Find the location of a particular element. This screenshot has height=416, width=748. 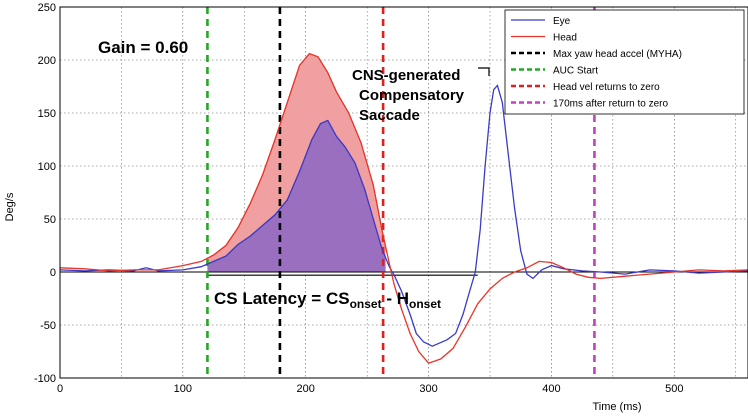

x-tick-label: 500 is located at coordinates (674, 389).